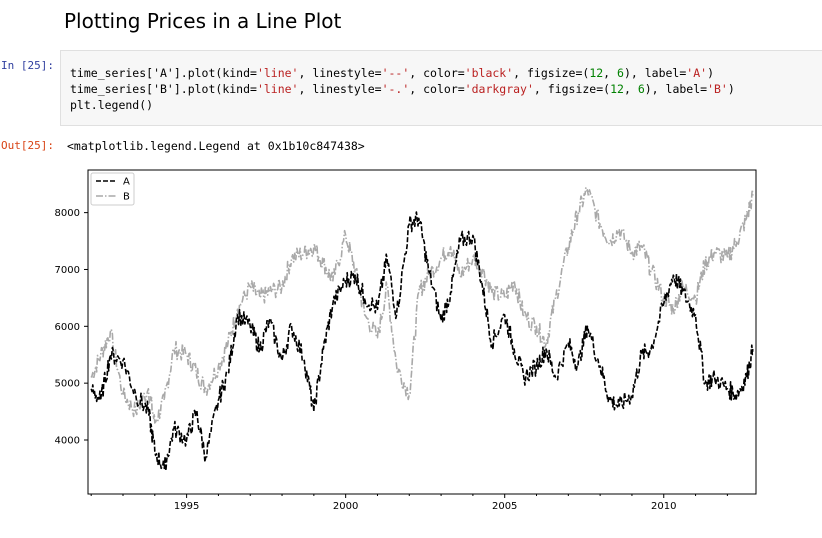 This screenshot has width=822, height=538. I want to click on x-tick-label: 2000, so click(345, 506).